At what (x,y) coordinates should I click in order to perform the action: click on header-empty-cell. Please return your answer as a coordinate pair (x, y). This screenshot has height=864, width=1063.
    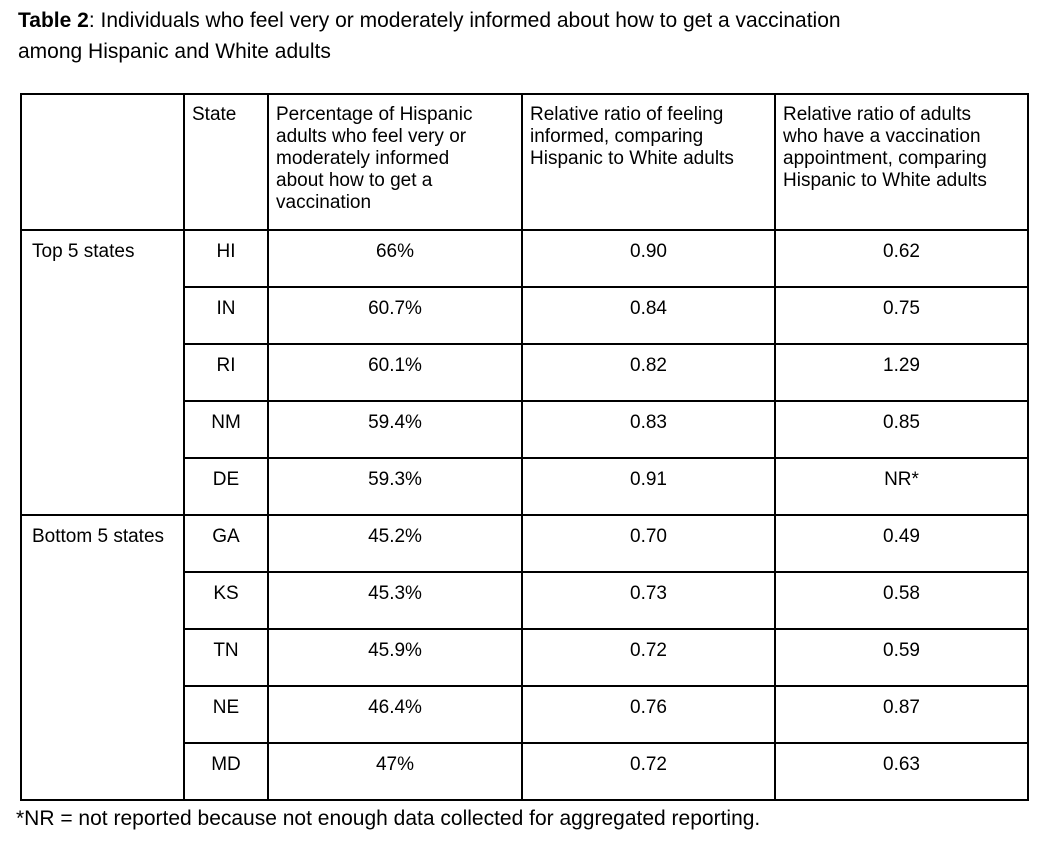
    Looking at the image, I should click on (102, 162).